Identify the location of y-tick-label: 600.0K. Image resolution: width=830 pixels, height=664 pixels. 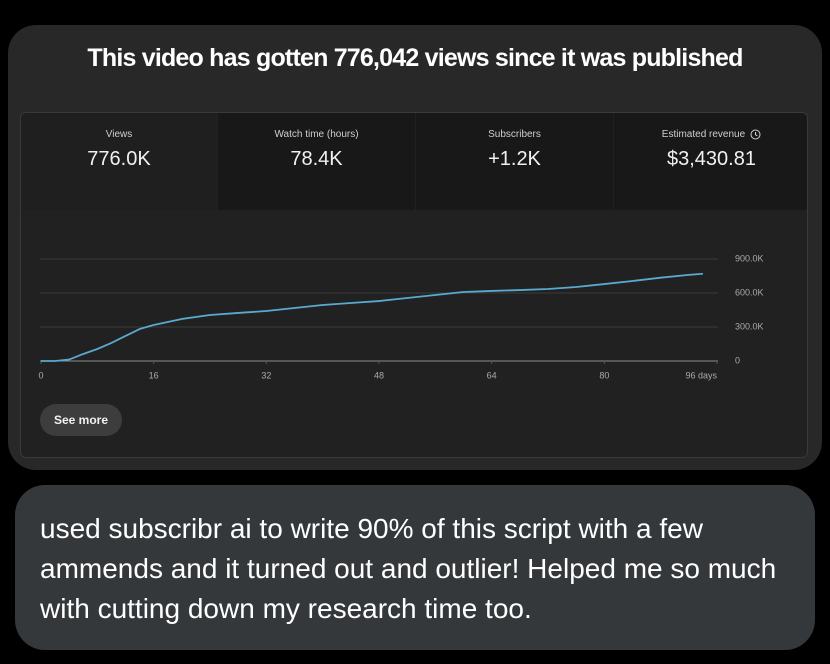
(749, 292).